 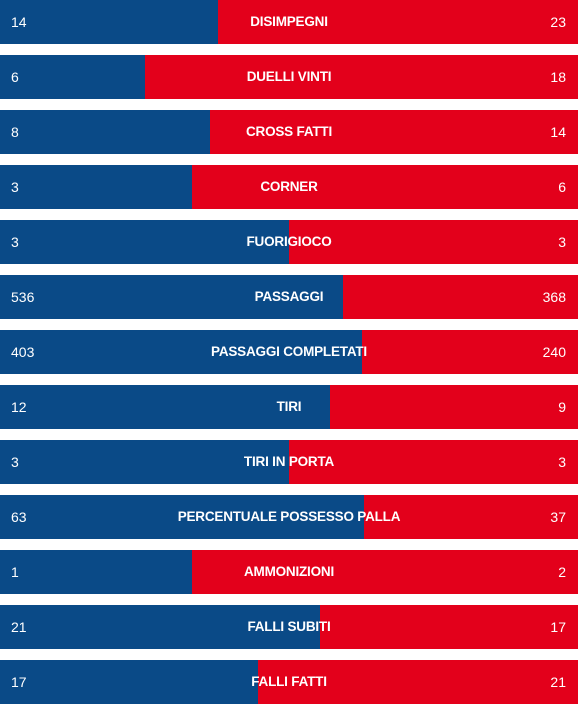 I want to click on stat-label: TIRI IN PORTA, so click(x=289, y=461).